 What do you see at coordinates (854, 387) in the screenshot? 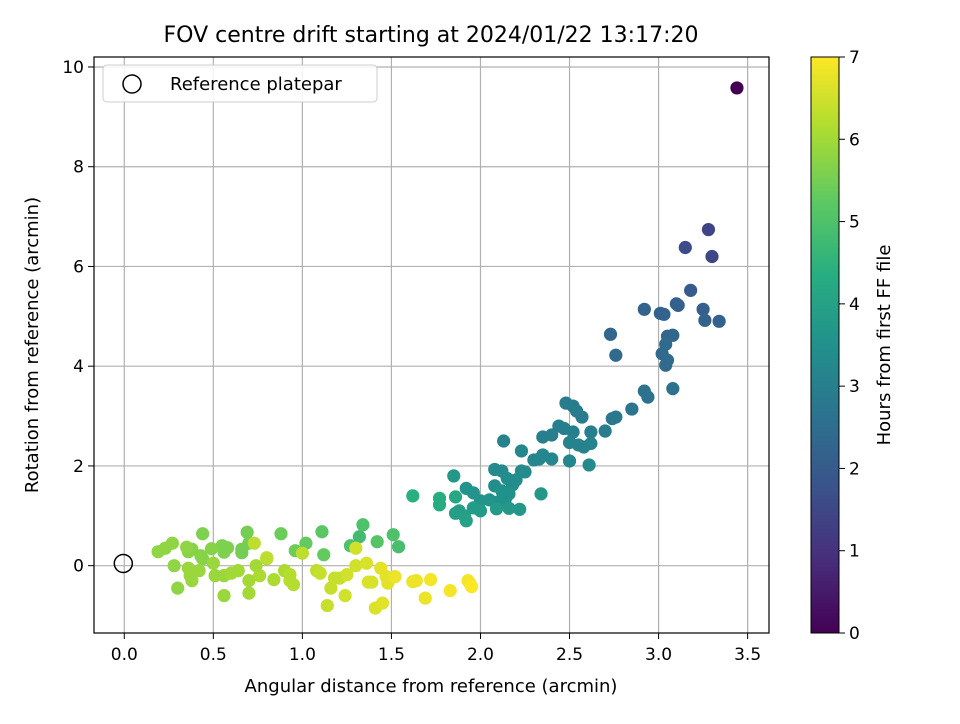
I see `colorbar-tick-label: 3` at bounding box center [854, 387].